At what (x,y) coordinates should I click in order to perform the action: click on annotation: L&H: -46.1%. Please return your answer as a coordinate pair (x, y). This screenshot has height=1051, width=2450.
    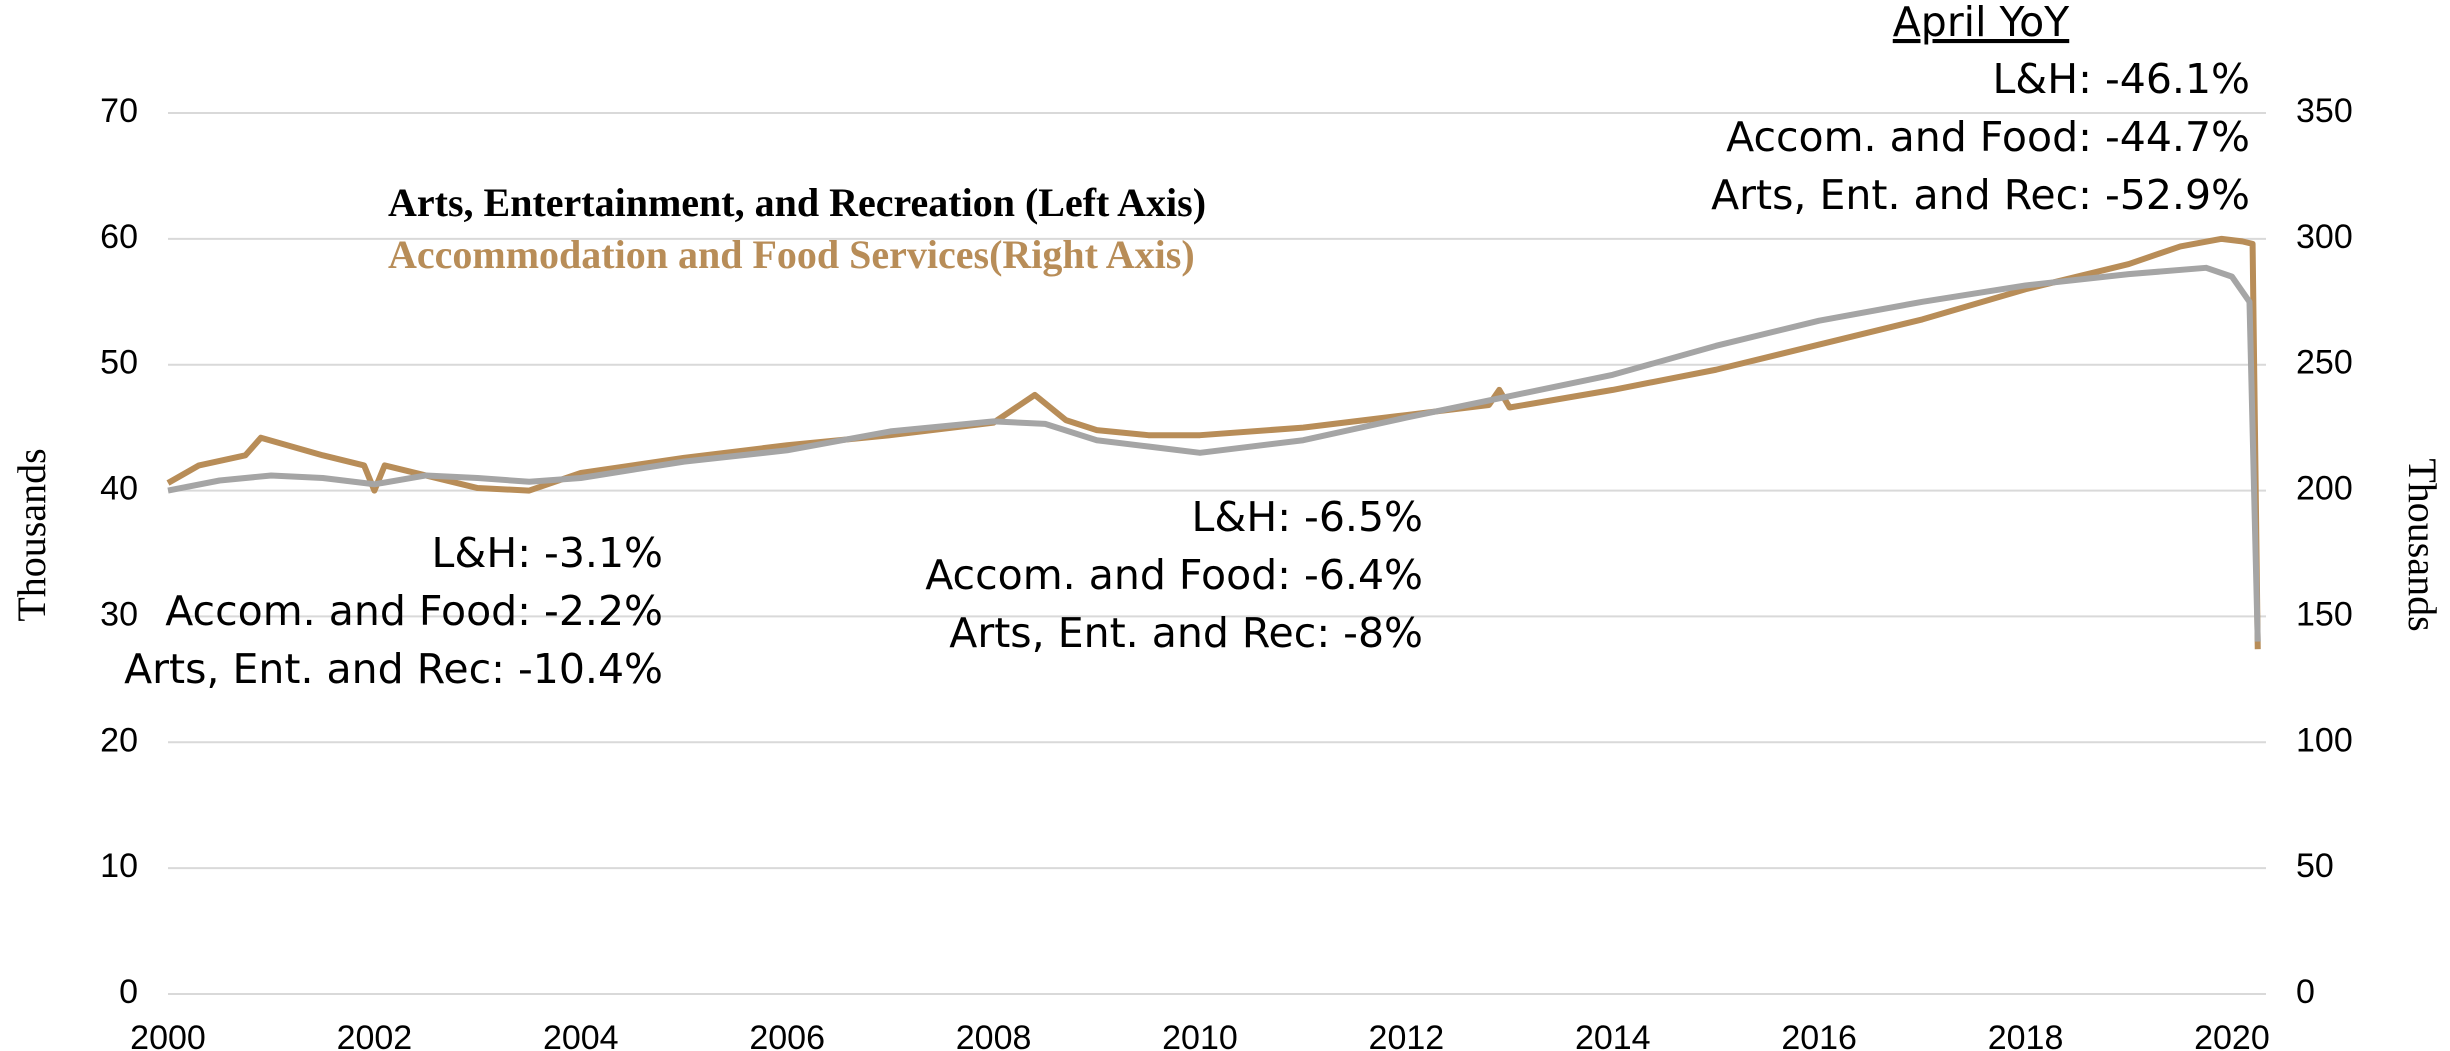
    Looking at the image, I should click on (2121, 79).